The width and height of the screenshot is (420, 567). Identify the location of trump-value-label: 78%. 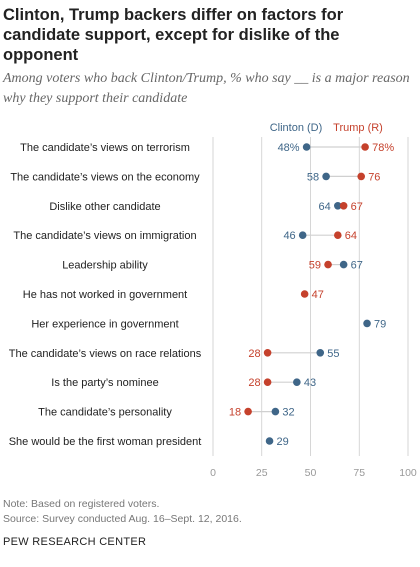
(383, 148).